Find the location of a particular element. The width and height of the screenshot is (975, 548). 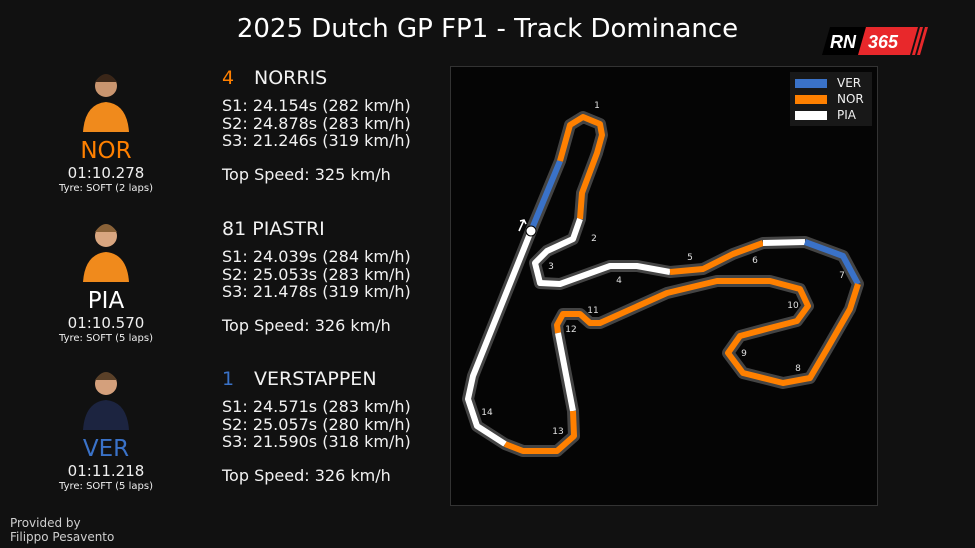

legend-item-pia: PIA is located at coordinates (831, 115).